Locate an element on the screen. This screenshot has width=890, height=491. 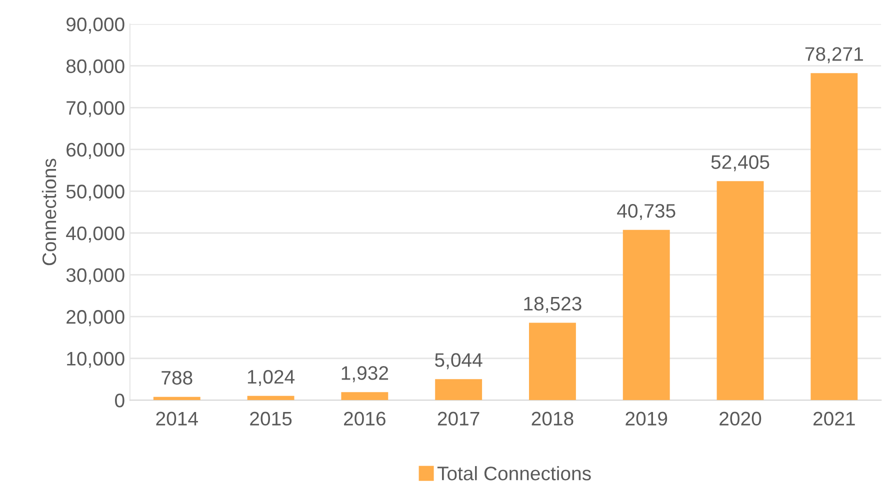
data-label: 52,405 is located at coordinates (740, 163).